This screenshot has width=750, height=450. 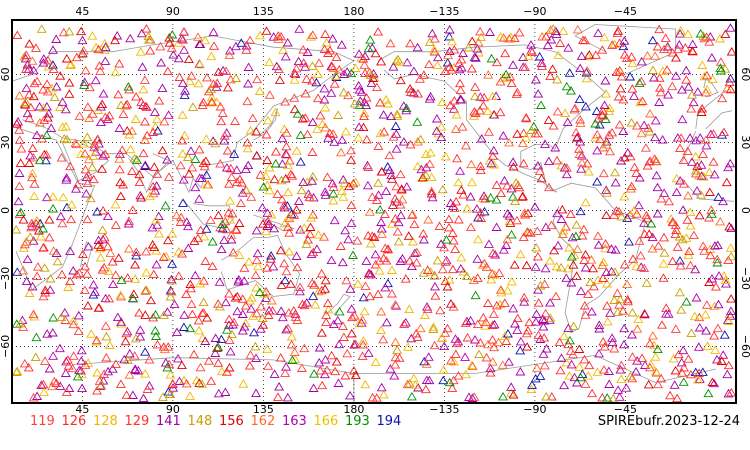 What do you see at coordinates (326, 421) in the screenshot?
I see `legend-item: 166` at bounding box center [326, 421].